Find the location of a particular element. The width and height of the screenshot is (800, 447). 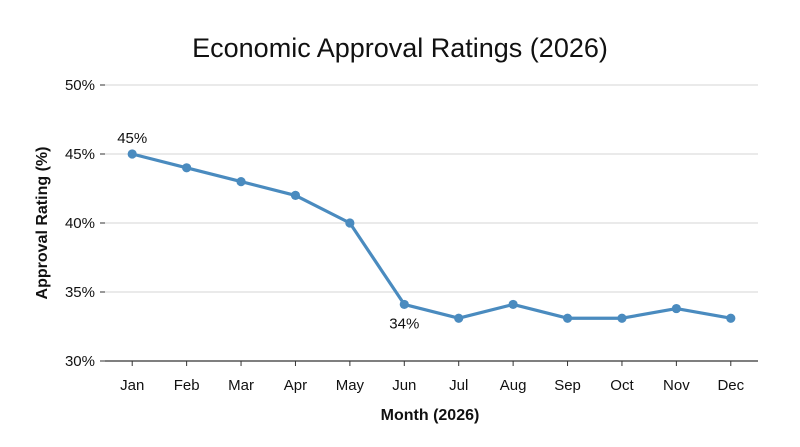

data-label: 34% is located at coordinates (404, 323).